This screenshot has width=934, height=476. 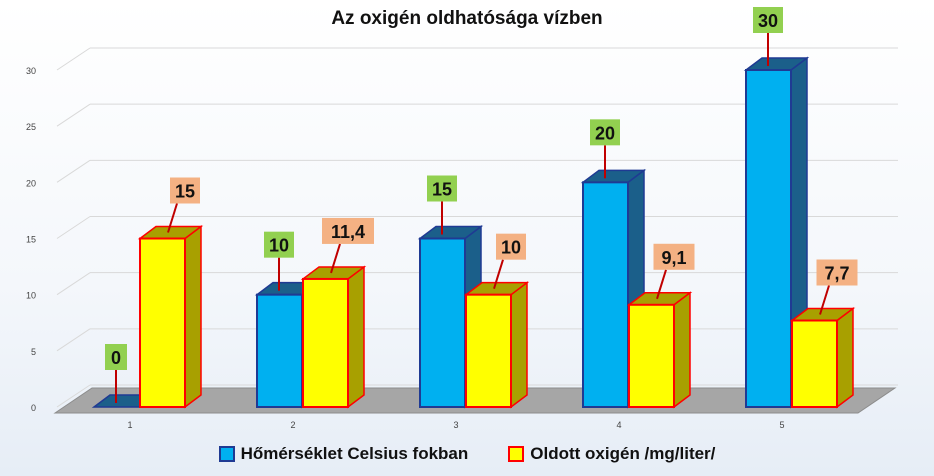 I want to click on x-tick-label-4: 5, so click(x=781, y=425).